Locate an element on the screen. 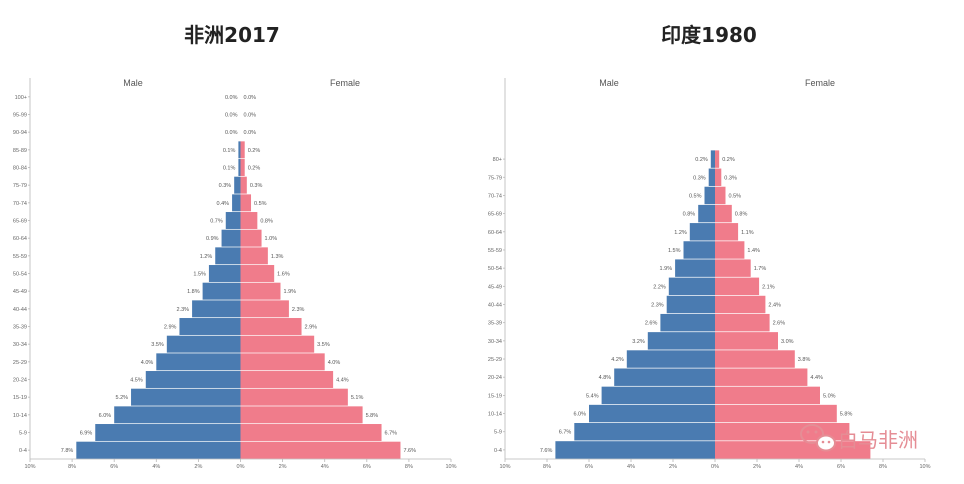  female-value-label: 6.7% is located at coordinates (391, 434).